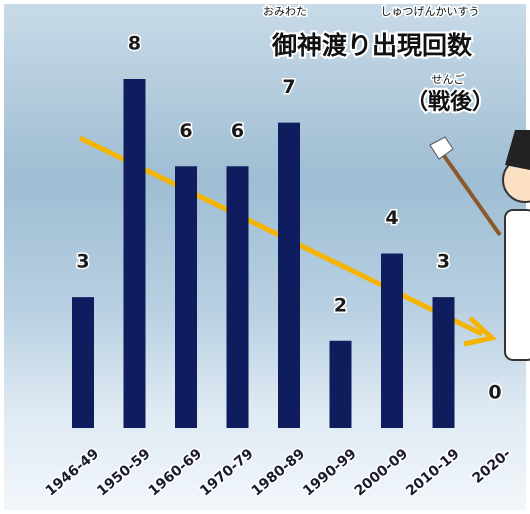 This screenshot has width=530, height=514. What do you see at coordinates (448, 79) in the screenshot?
I see `subtitle-ruby: せんご` at bounding box center [448, 79].